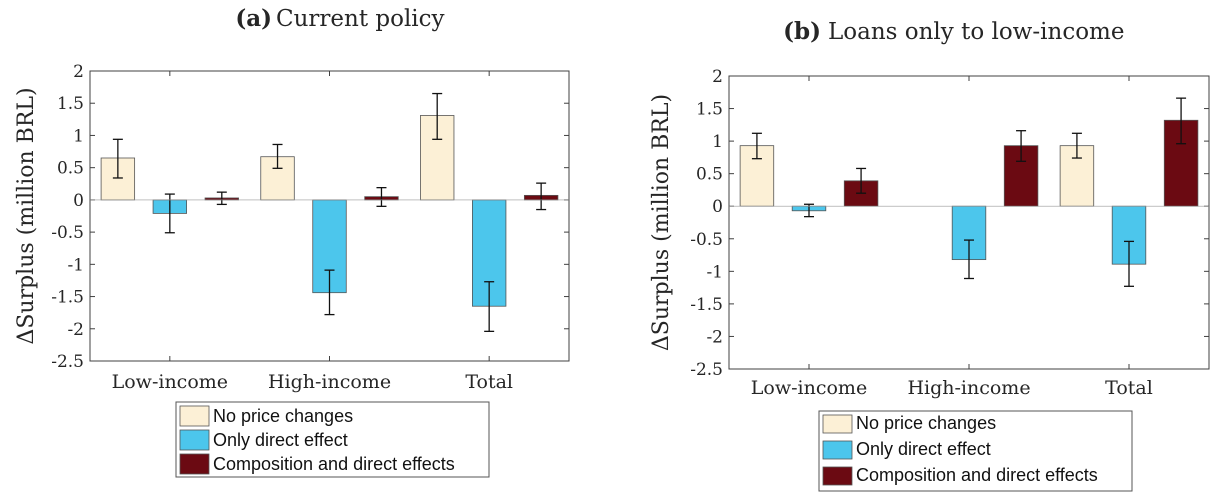  What do you see at coordinates (253, 18) in the screenshot?
I see `panel-a-label: (a)` at bounding box center [253, 18].